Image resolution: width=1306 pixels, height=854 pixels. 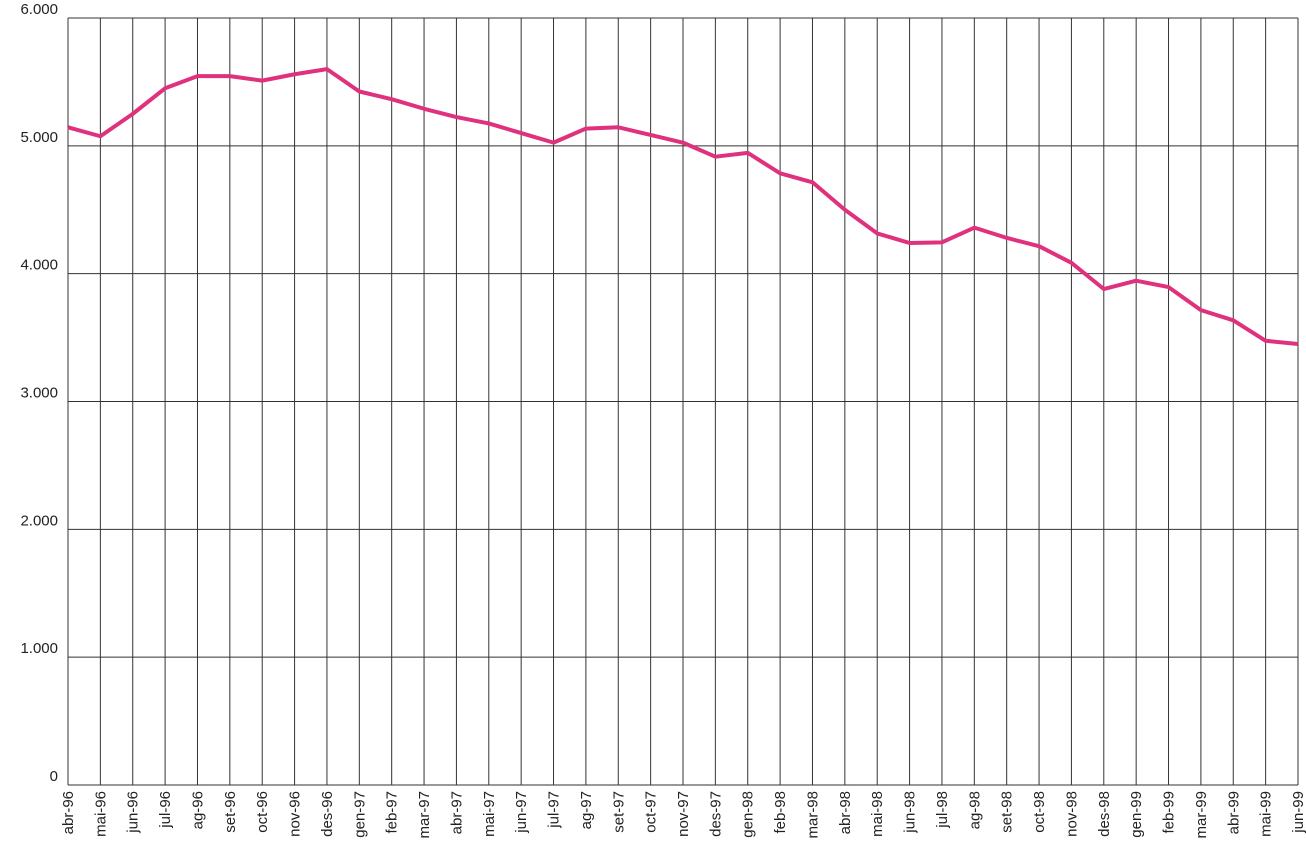 What do you see at coordinates (100, 814) in the screenshot?
I see `x-tick-label: mai-96` at bounding box center [100, 814].